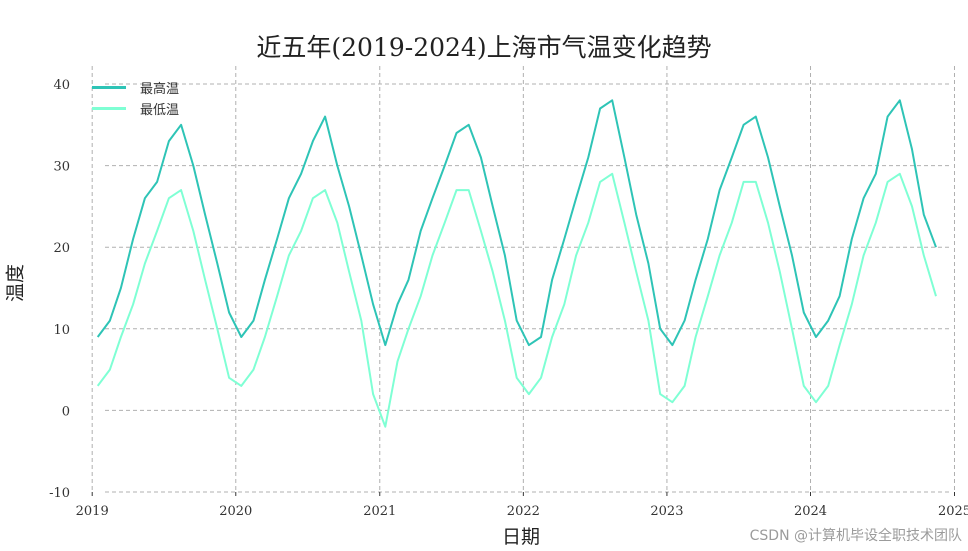 Image resolution: width=968 pixels, height=551 pixels. I want to click on legend-label-max: 最高温, so click(160, 89).